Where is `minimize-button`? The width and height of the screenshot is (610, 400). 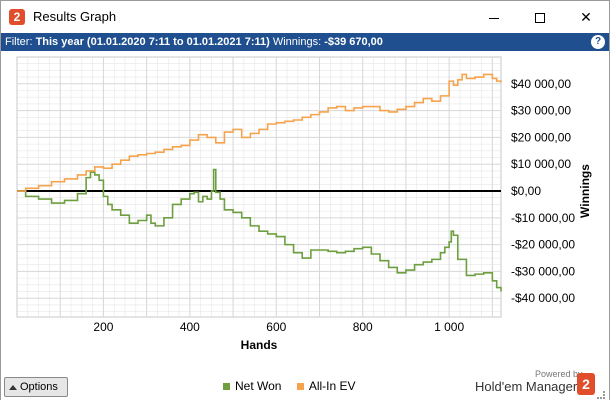
minimize-button is located at coordinates (494, 17).